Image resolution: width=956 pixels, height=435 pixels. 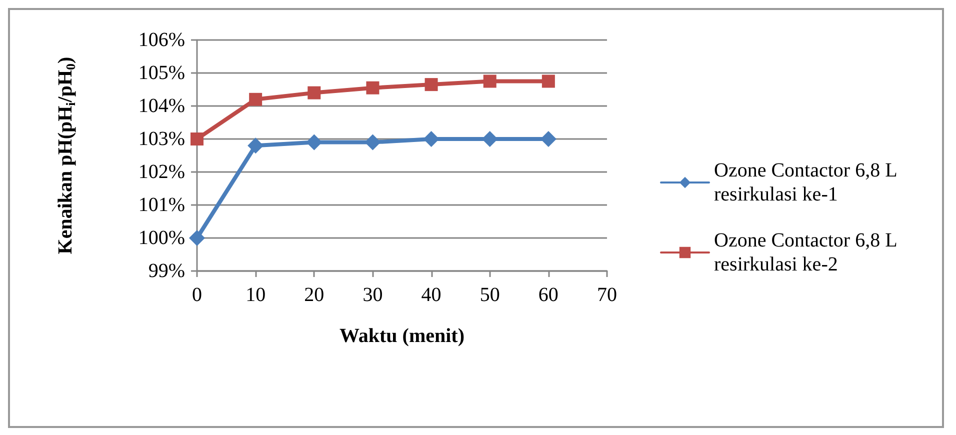 What do you see at coordinates (161, 40) in the screenshot?
I see `y-tick-label: 106%` at bounding box center [161, 40].